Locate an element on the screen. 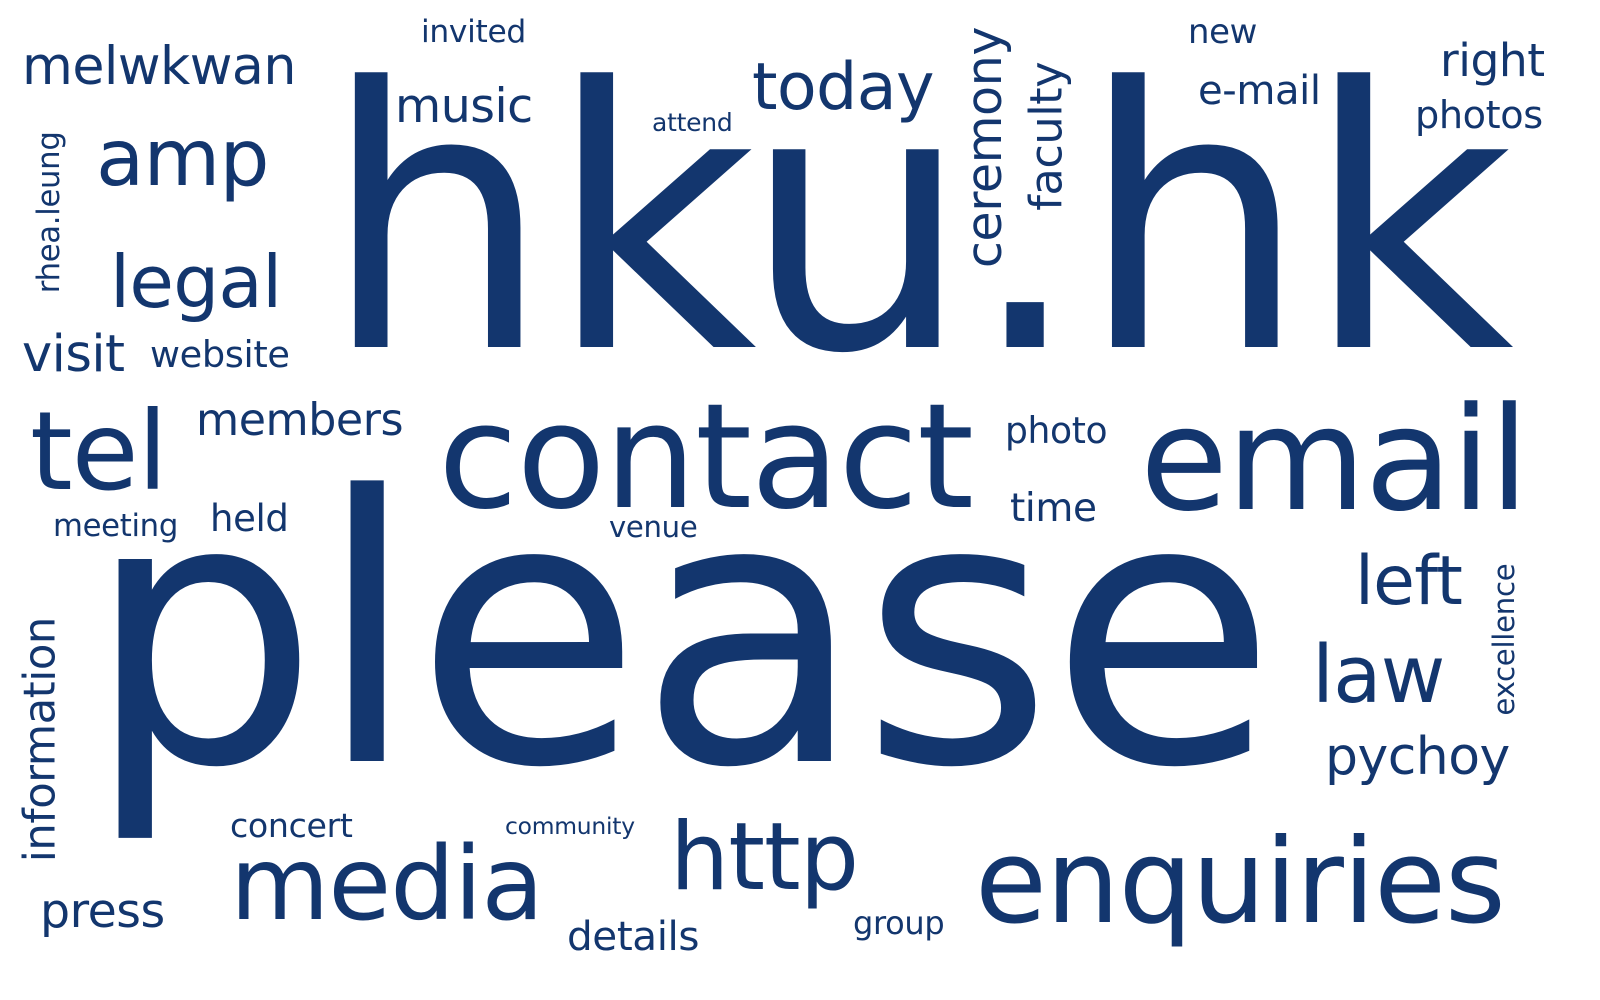 This screenshot has width=1600, height=1000. word-law: law is located at coordinates (1378, 674).